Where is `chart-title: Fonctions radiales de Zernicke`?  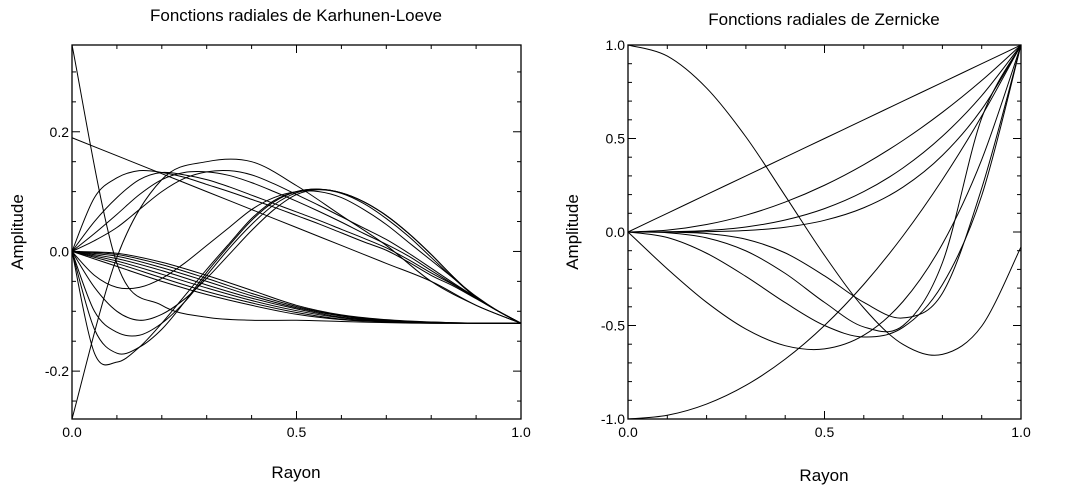 chart-title: Fonctions radiales de Zernicke is located at coordinates (824, 19).